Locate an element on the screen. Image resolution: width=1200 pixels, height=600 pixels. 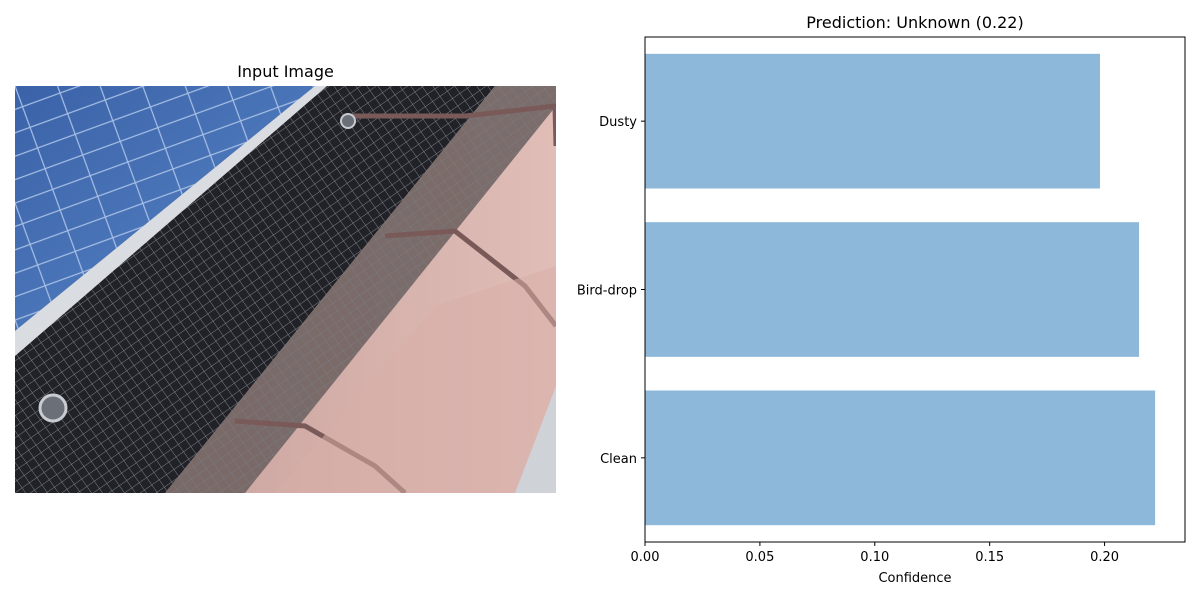
y-tick-label: Bird-drop is located at coordinates (607, 291).